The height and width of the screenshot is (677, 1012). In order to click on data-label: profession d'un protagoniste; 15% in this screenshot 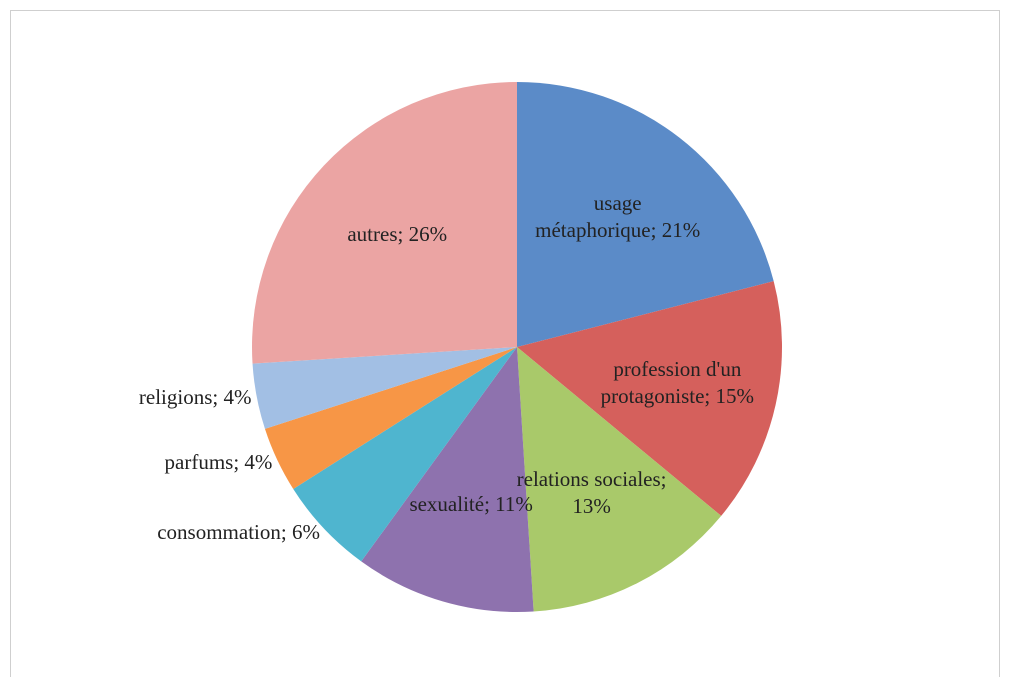, I will do `click(677, 382)`.